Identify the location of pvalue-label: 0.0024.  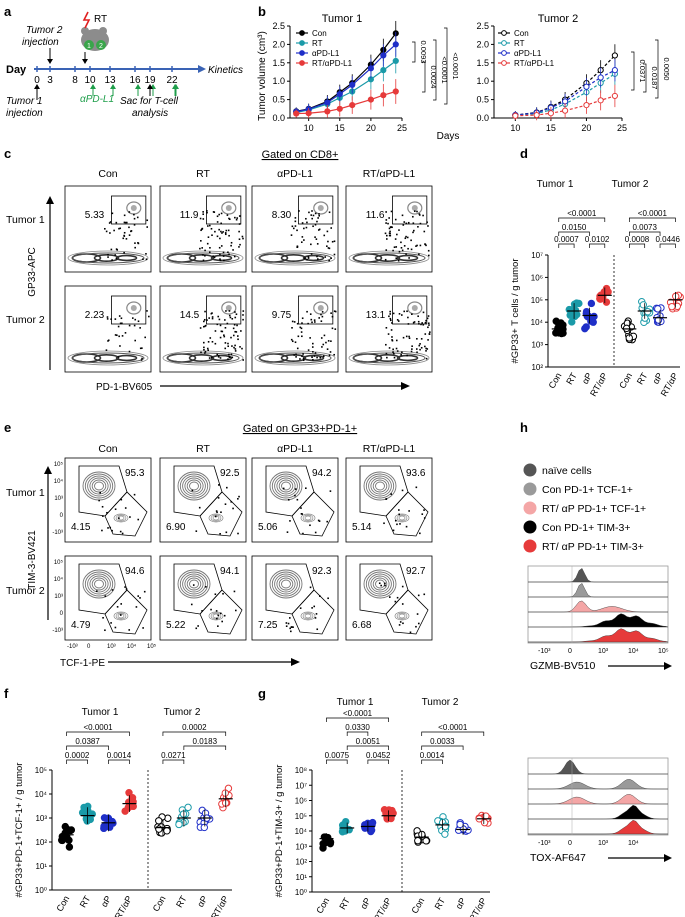
(433, 77).